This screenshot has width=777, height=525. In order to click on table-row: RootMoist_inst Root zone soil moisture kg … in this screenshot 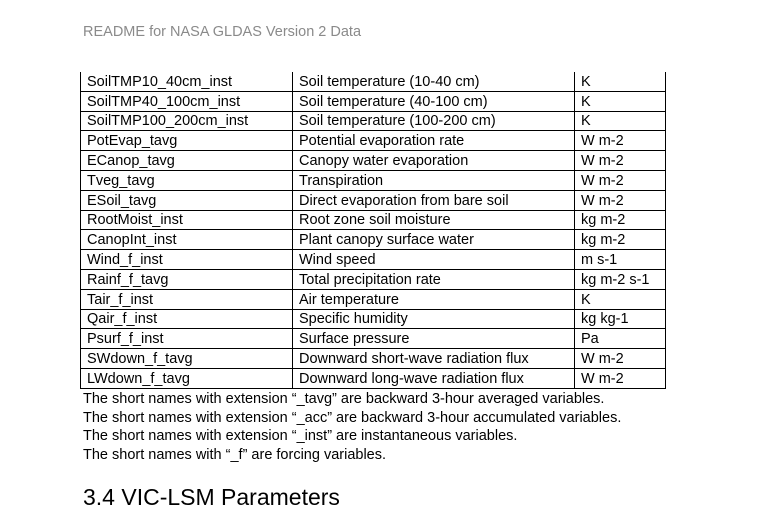, I will do `click(373, 220)`.